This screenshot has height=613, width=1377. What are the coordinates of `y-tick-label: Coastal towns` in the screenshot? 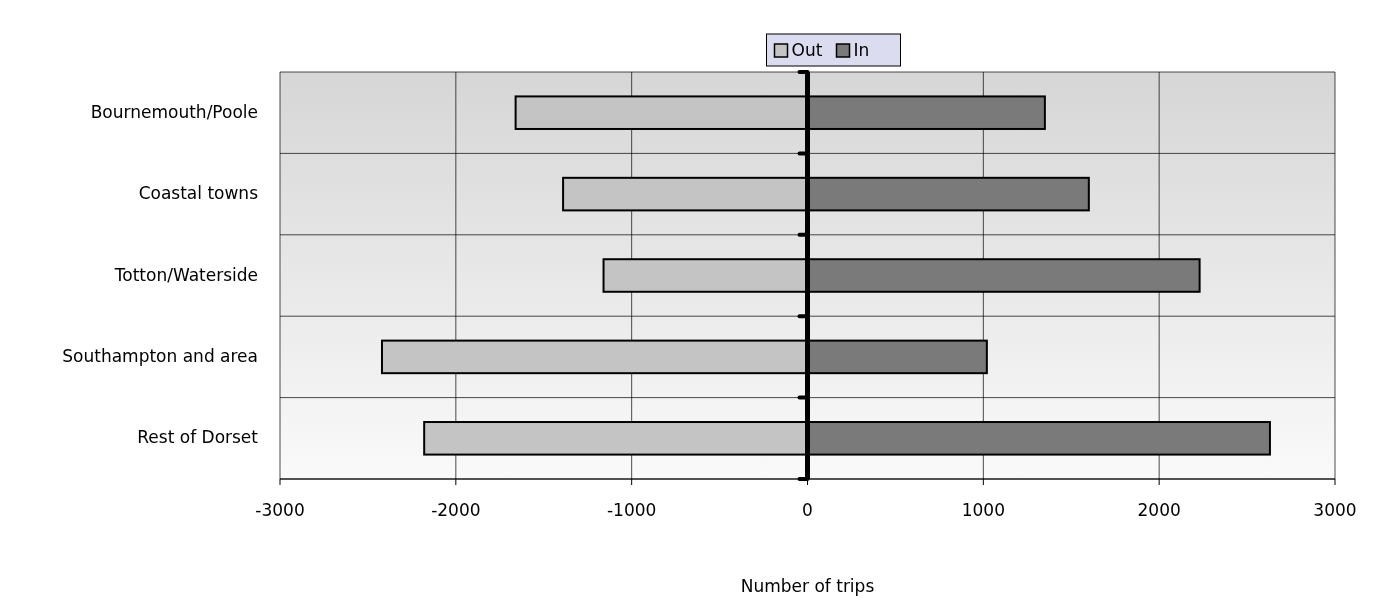 It's located at (198, 193).